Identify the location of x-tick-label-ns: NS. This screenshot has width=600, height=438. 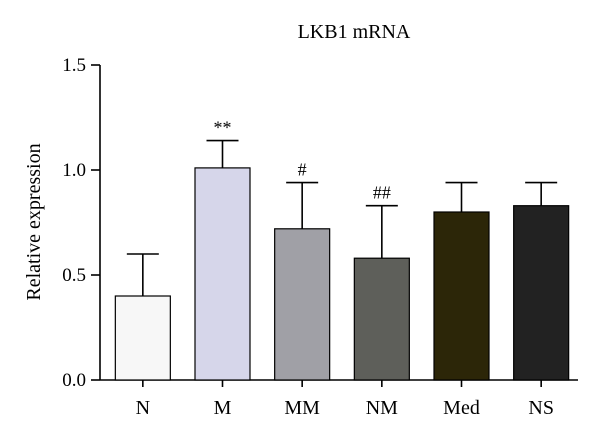
(541, 408).